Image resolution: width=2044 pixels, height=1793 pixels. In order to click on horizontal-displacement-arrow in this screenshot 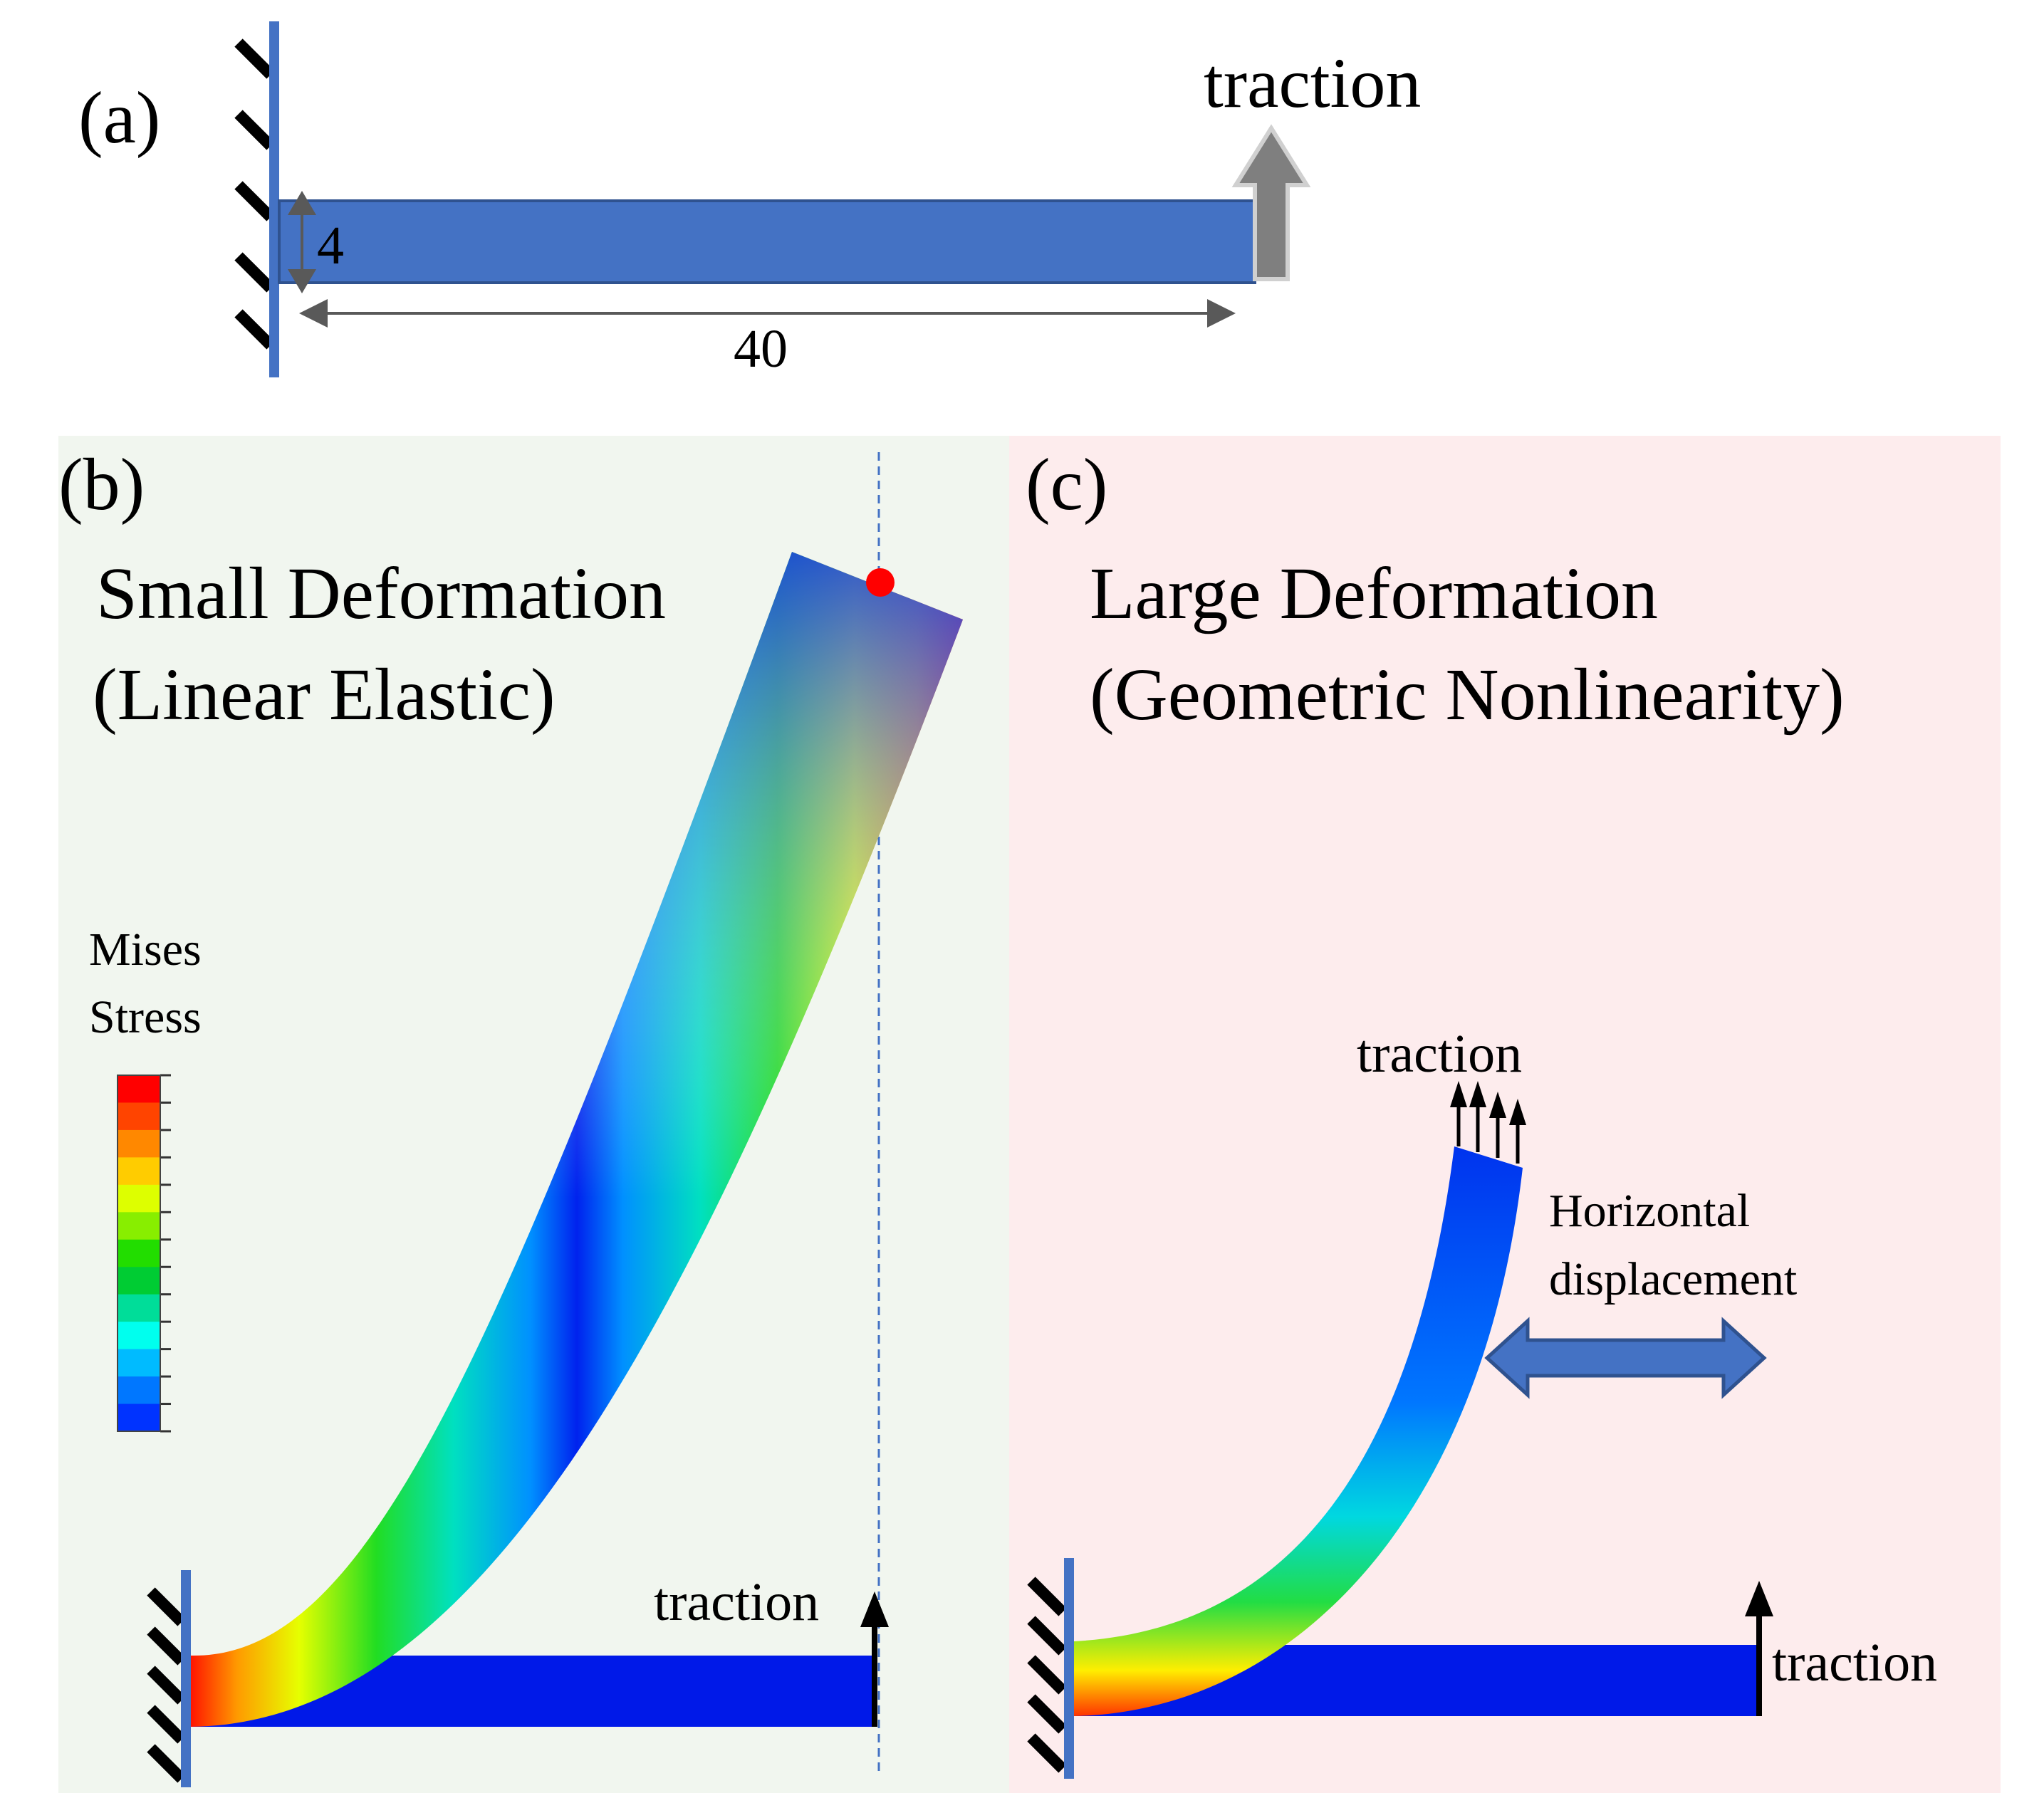, I will do `click(1625, 1358)`.